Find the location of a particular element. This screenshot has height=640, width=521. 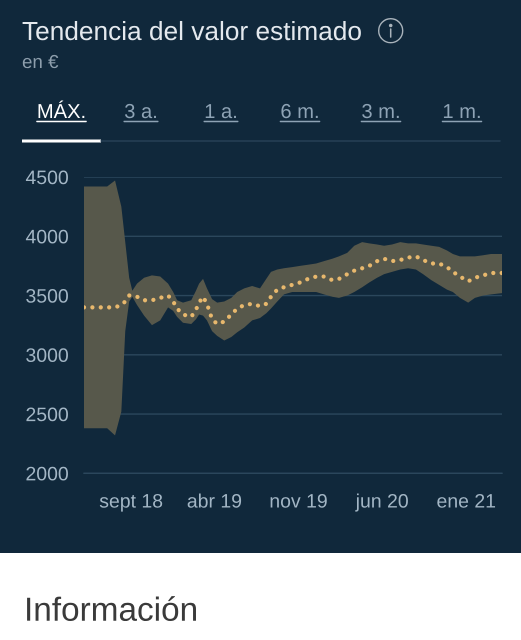

y-tick-label: 2000 is located at coordinates (47, 473).